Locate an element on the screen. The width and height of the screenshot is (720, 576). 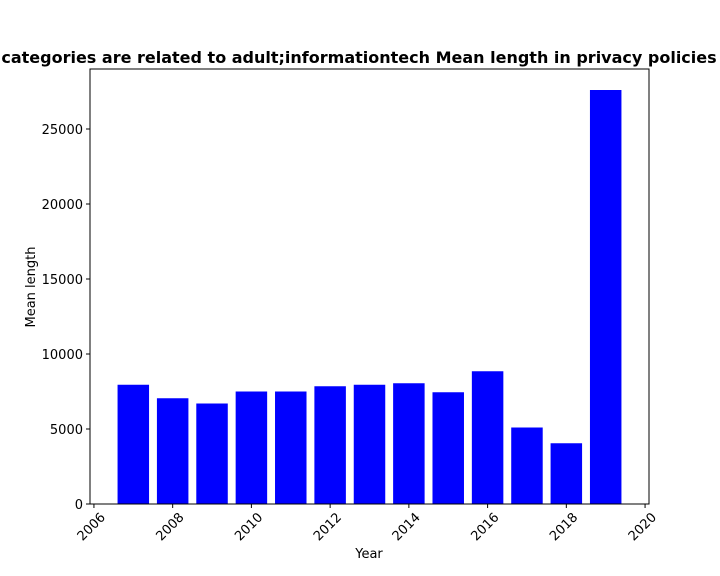
bar-2009 is located at coordinates (212, 453).